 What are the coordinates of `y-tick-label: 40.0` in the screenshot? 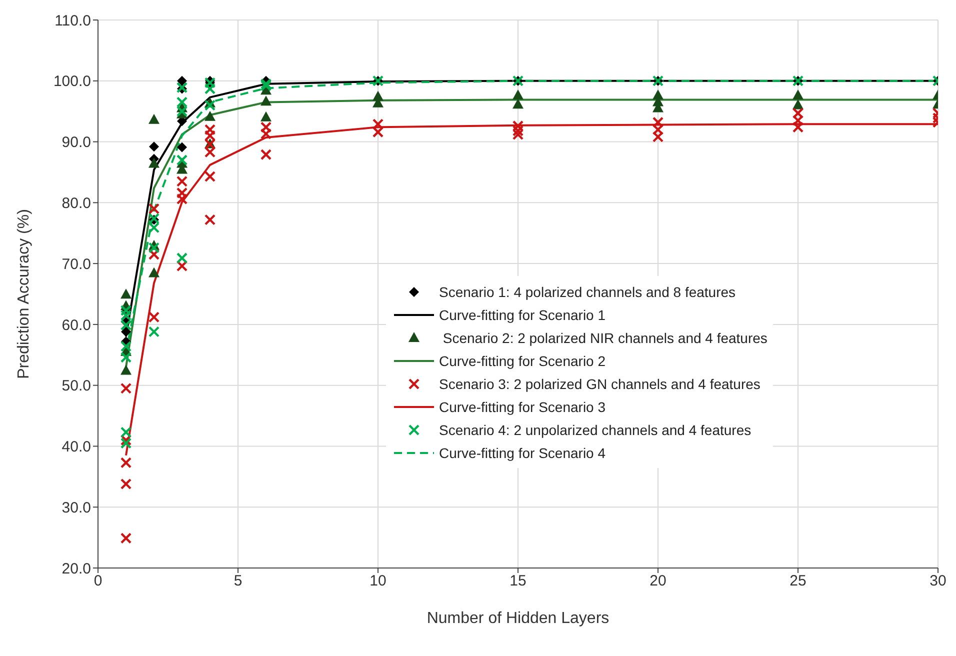 It's located at (76, 447).